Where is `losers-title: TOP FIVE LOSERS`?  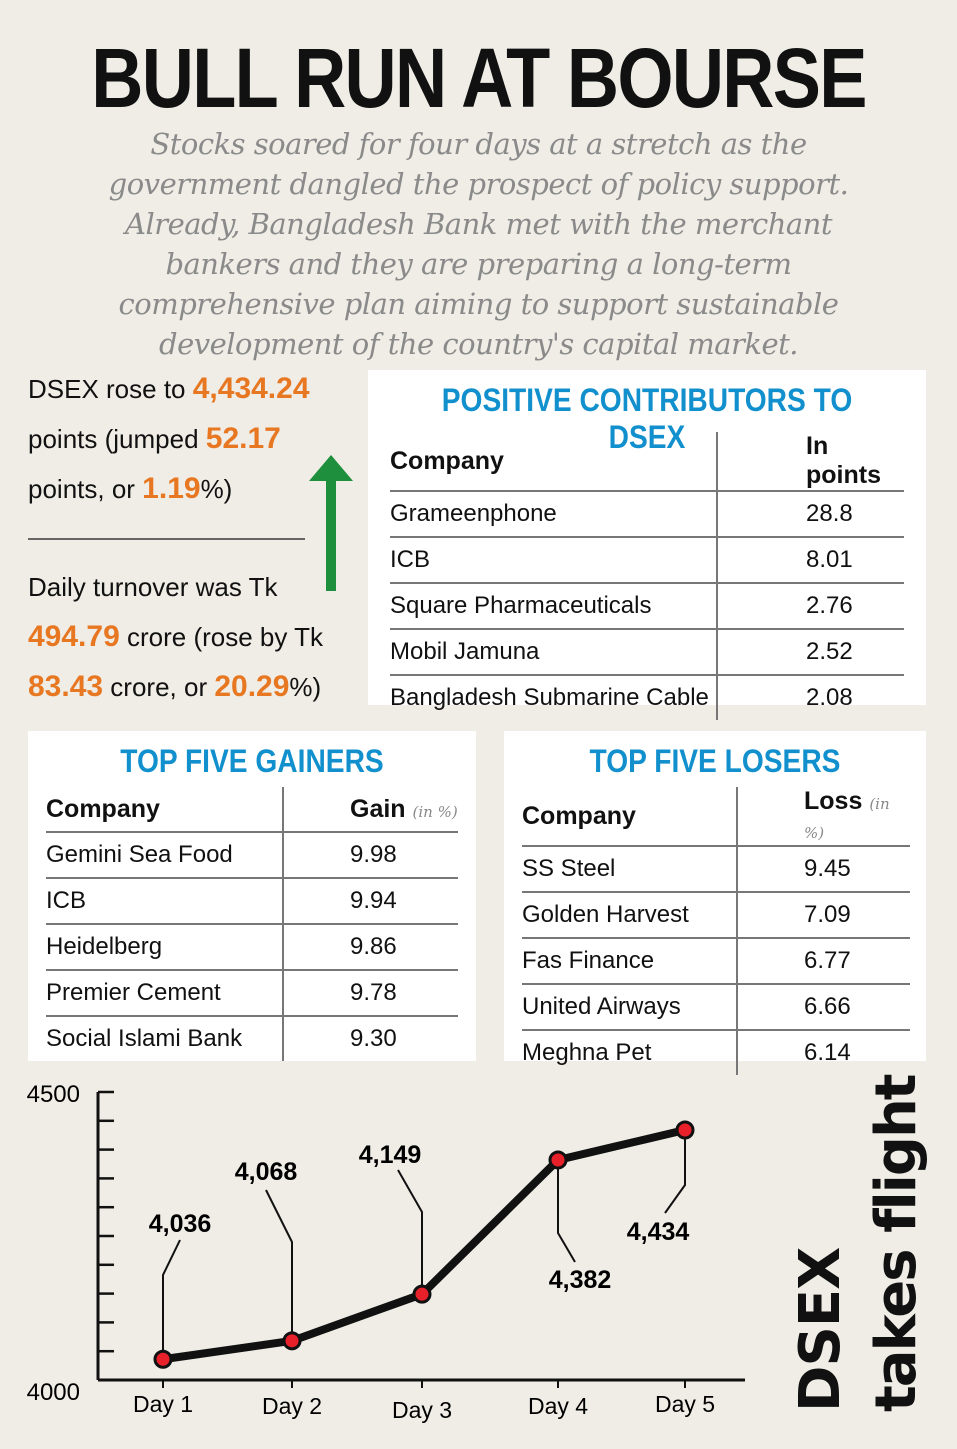 losers-title: TOP FIVE LOSERS is located at coordinates (715, 761).